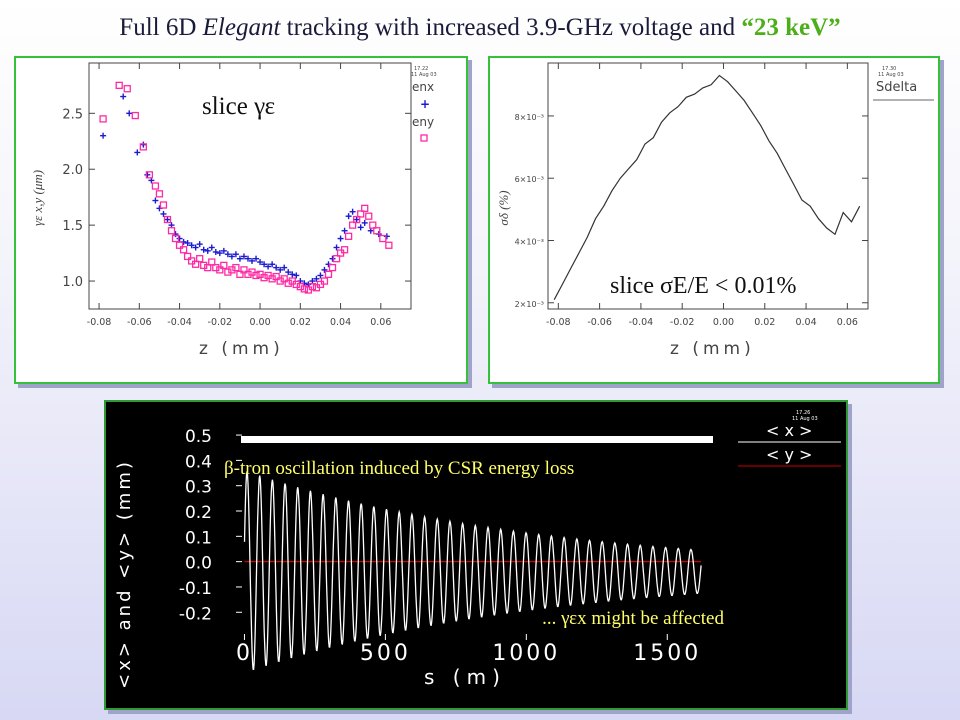  I want to click on svg-text: σδ (%), so click(503, 207).